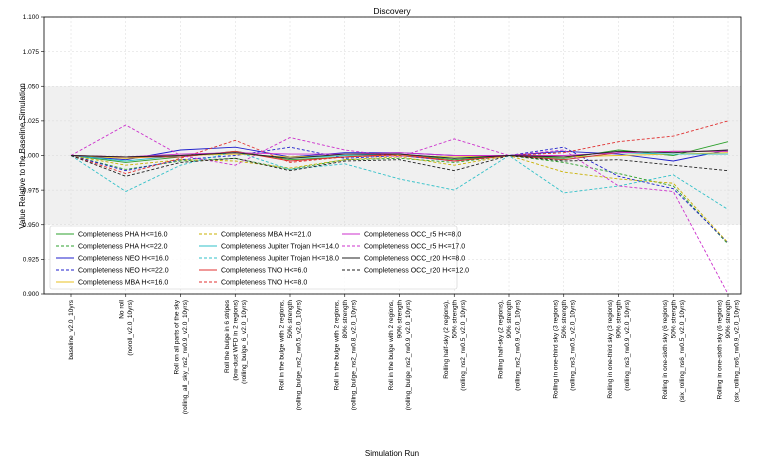 The image size is (772, 464). Describe the element at coordinates (123, 271) in the screenshot. I see `legend-label: Completeness NEO H<=22.0` at that location.